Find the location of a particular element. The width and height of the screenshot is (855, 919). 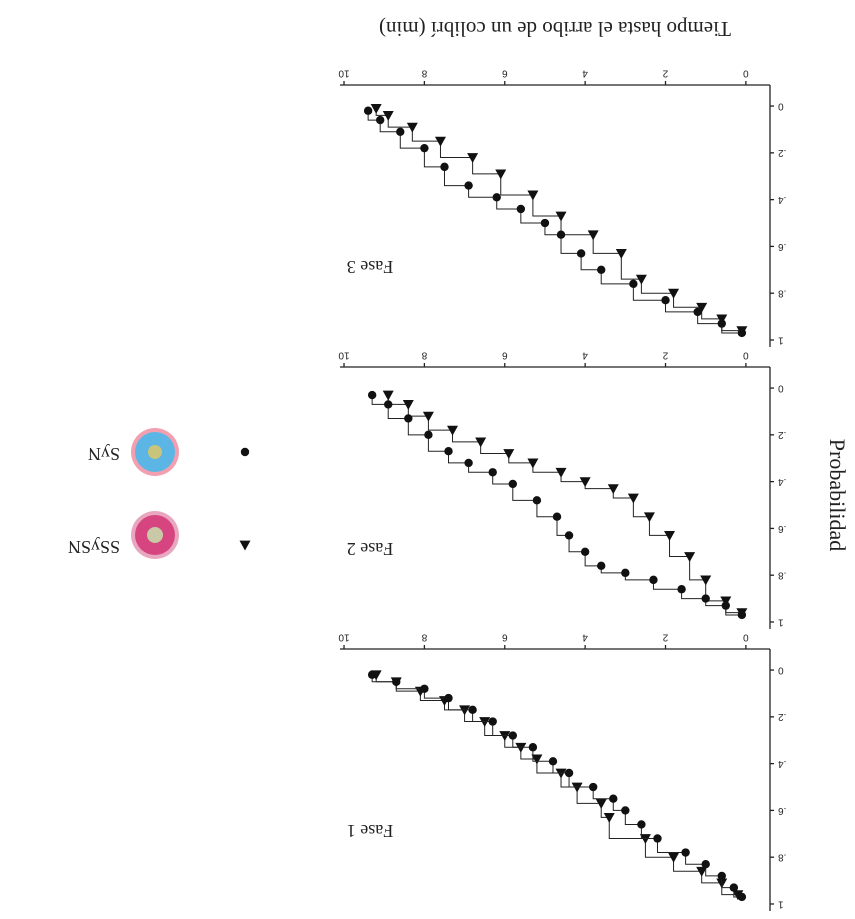

y-tick-label: .6 is located at coordinates (782, 246).